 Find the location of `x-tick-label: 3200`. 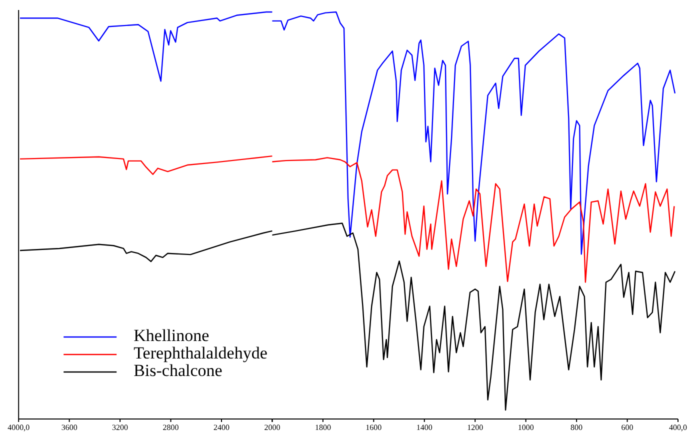

x-tick-label: 3200 is located at coordinates (120, 427).